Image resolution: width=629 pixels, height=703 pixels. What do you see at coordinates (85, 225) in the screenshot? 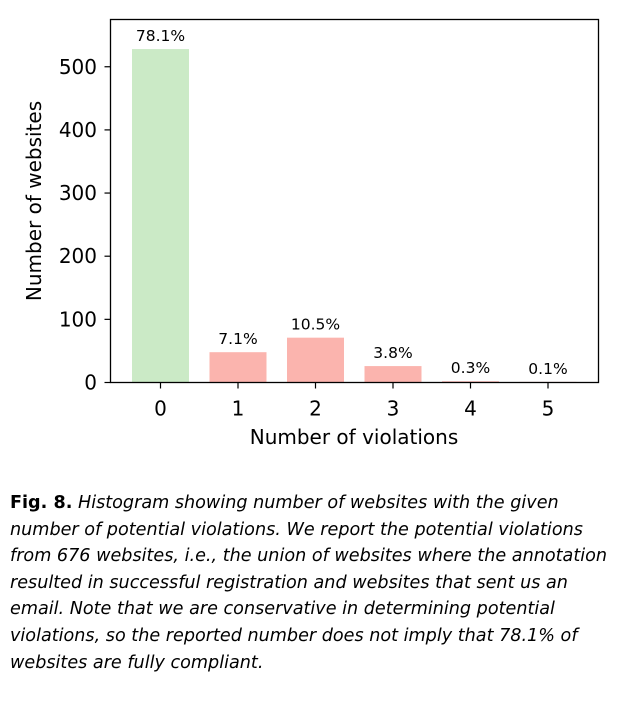
I see `y-axis-ticks: 0 100 200 300 400 500` at bounding box center [85, 225].